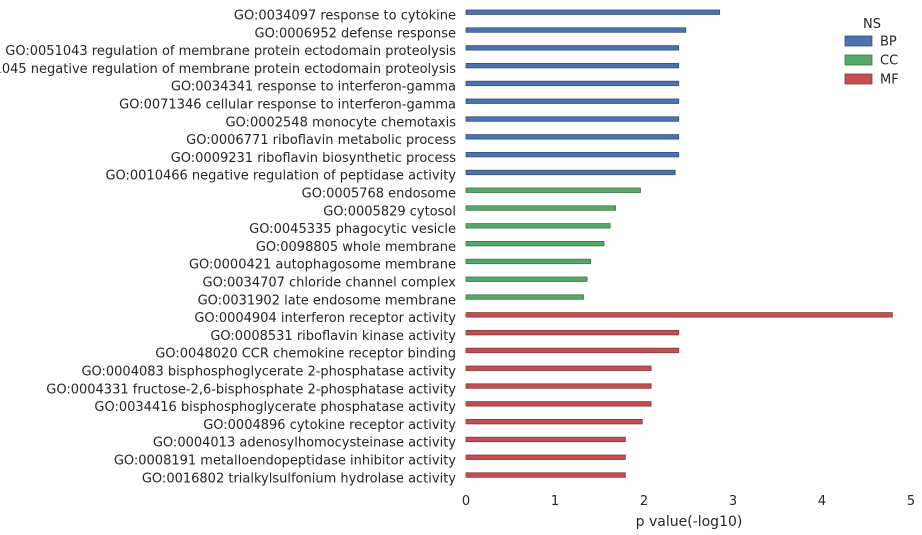 The image size is (922, 535). Describe the element at coordinates (555, 501) in the screenshot. I see `x-tick-label: 1` at that location.